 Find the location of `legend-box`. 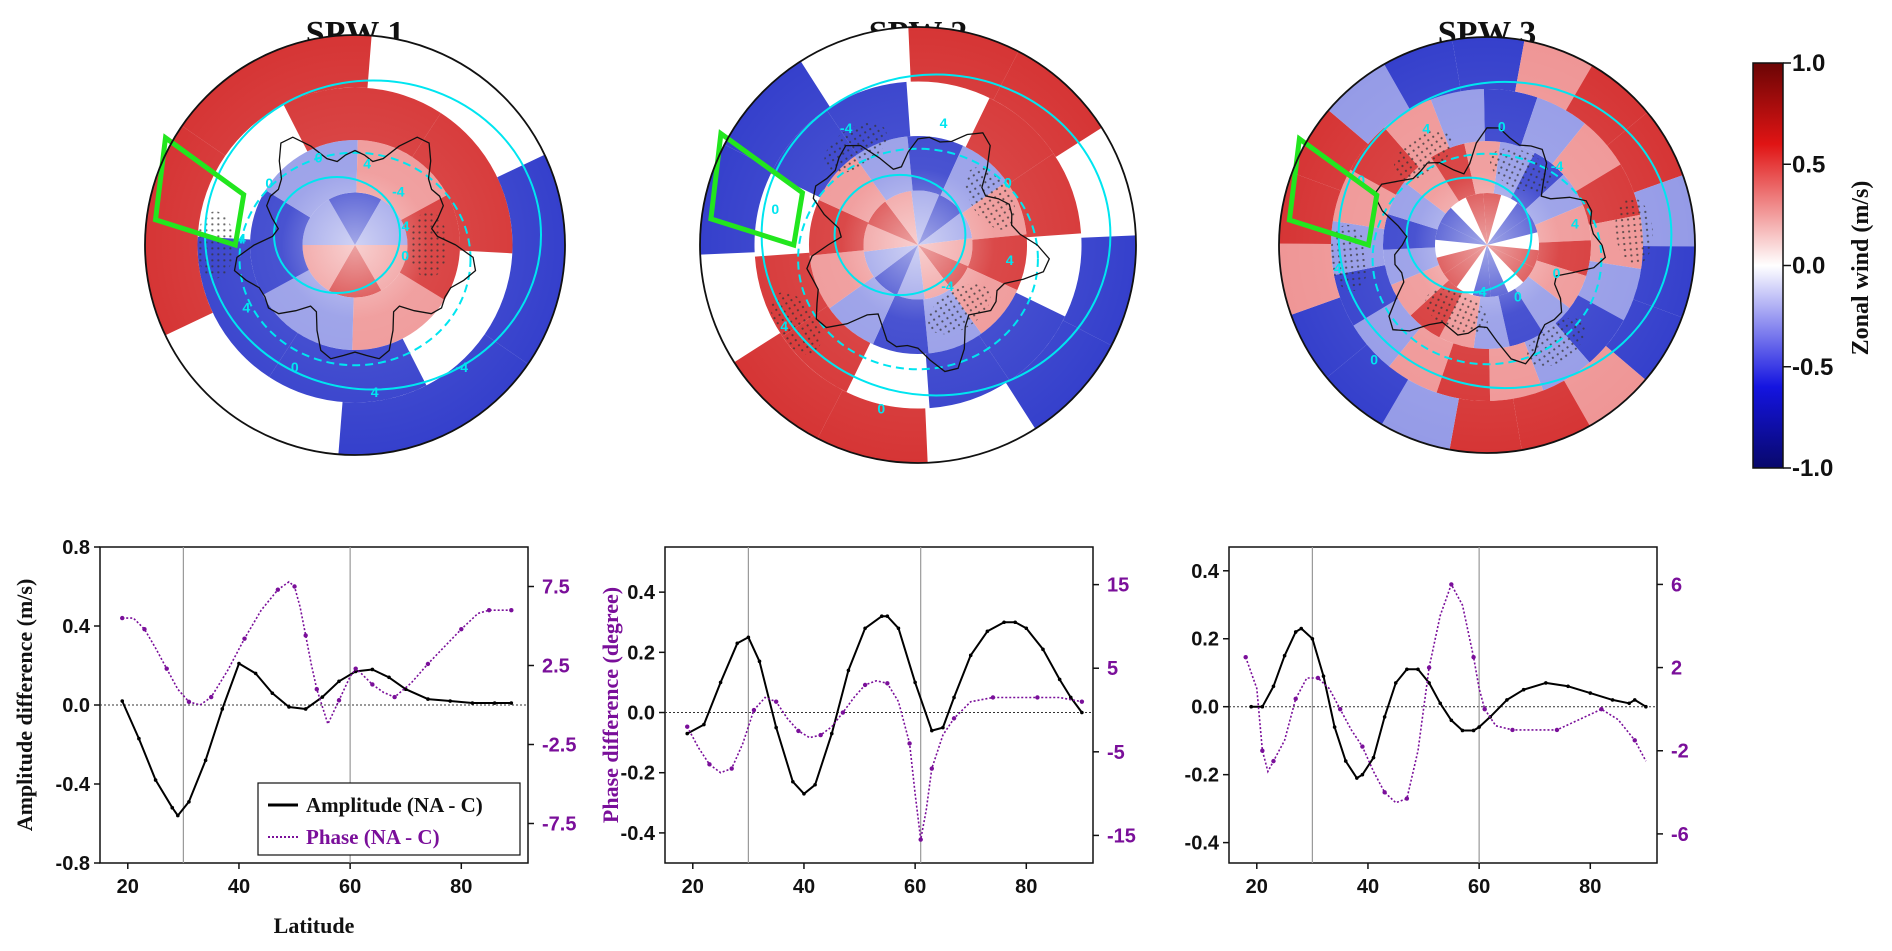

legend-box is located at coordinates (389, 819).